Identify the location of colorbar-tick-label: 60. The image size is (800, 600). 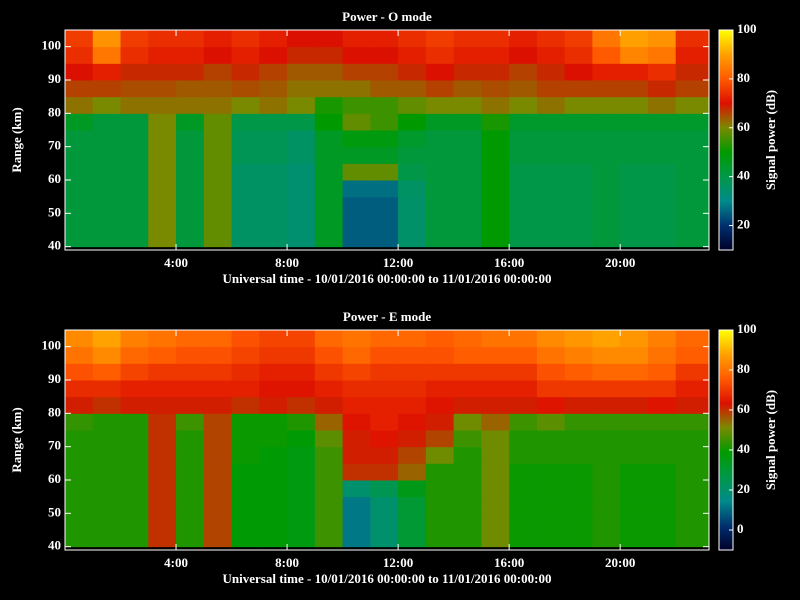
(743, 126).